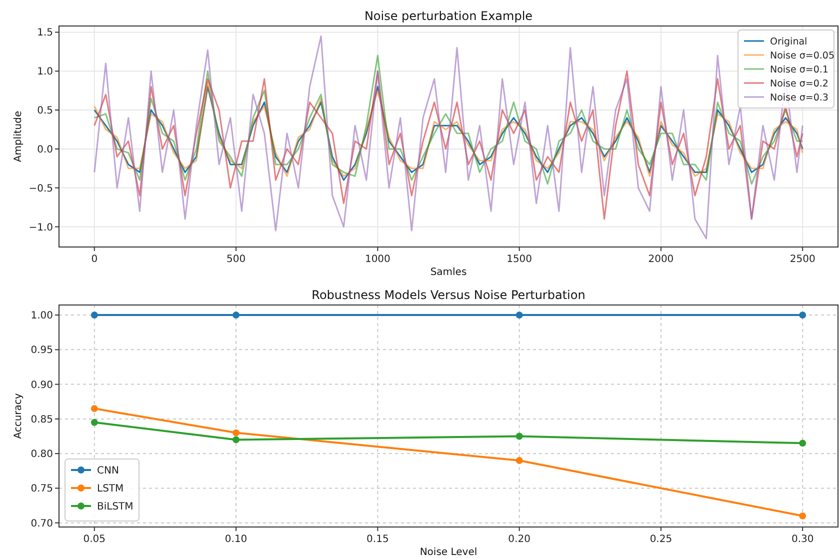 This screenshot has width=840, height=558. Describe the element at coordinates (789, 42) in the screenshot. I see `legend-label: Original` at that location.